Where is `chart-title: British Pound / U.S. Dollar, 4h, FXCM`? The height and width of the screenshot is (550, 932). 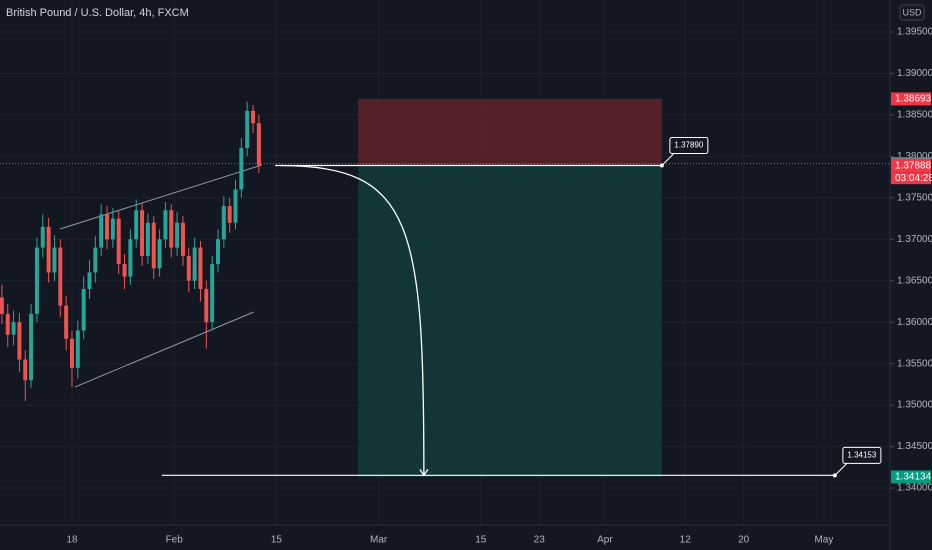 chart-title: British Pound / U.S. Dollar, 4h, FXCM is located at coordinates (97, 13).